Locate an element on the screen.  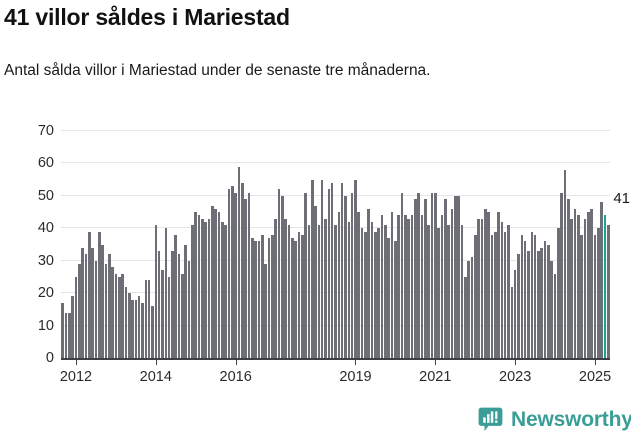
newsworthy-logo: Newsworthy is located at coordinates (554, 419).